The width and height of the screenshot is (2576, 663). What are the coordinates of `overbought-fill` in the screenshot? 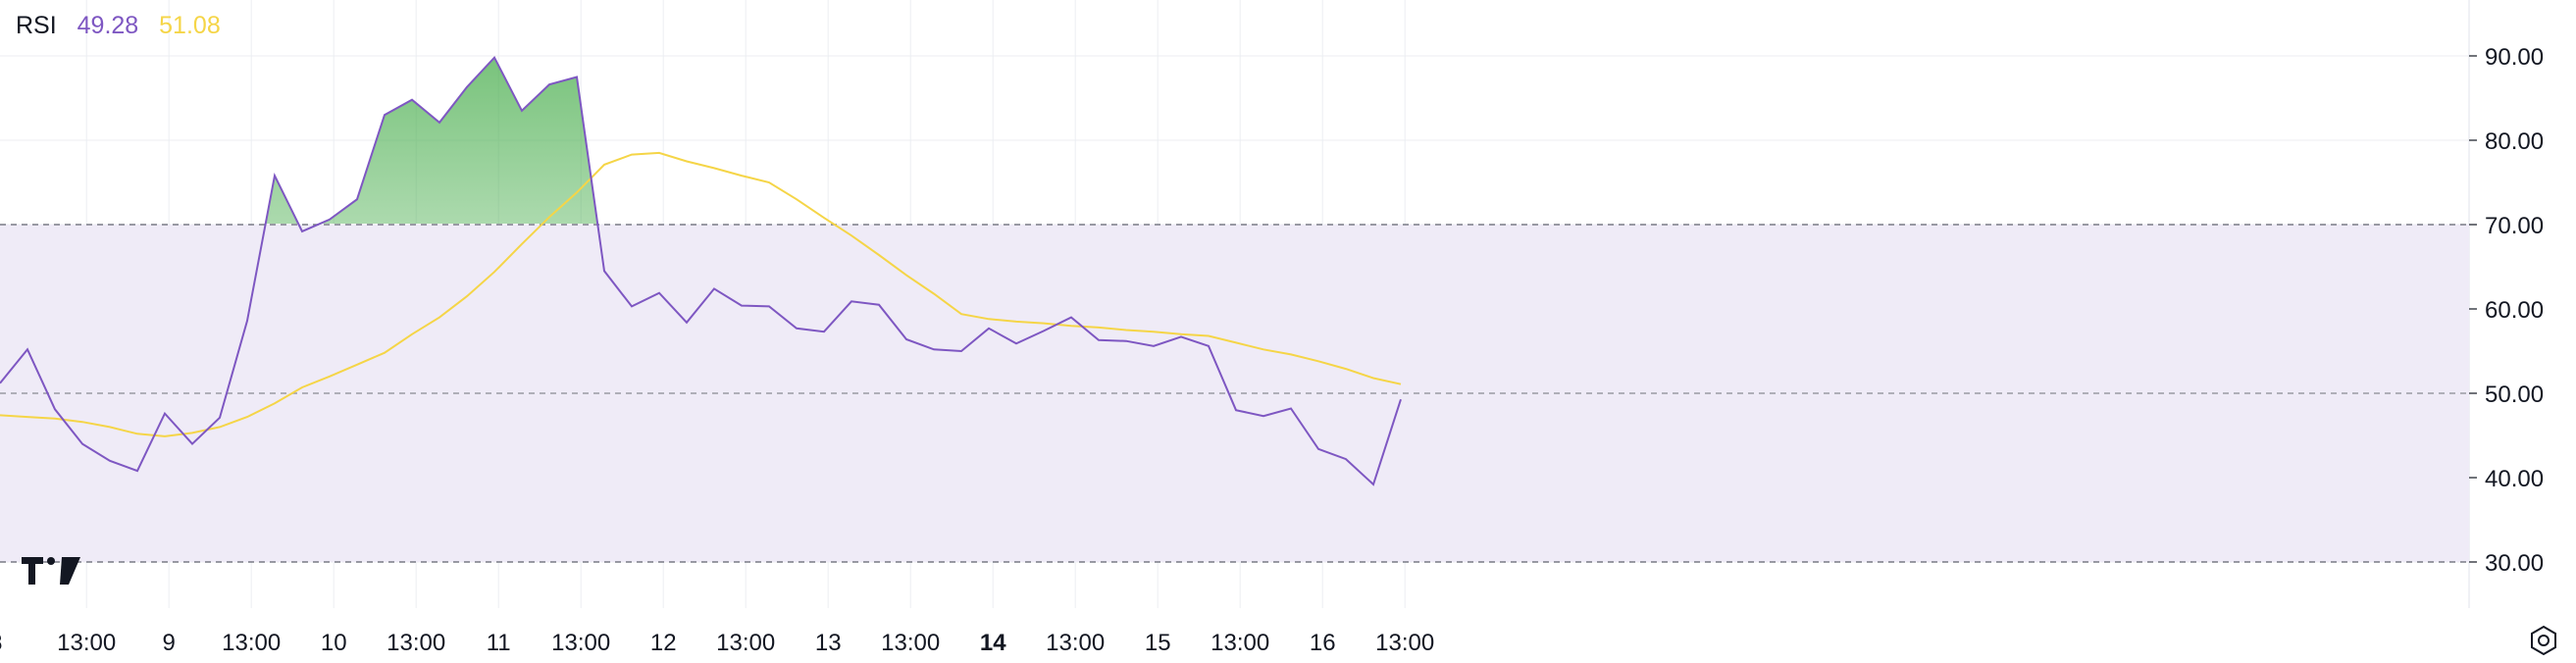 It's located at (431, 140).